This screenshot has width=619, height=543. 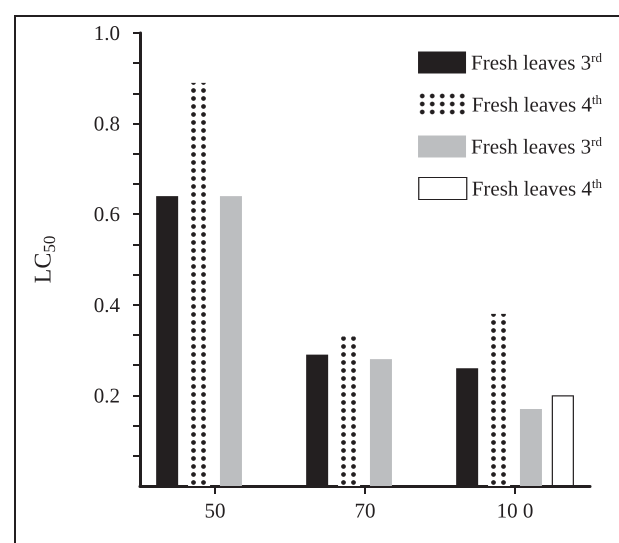 What do you see at coordinates (107, 304) in the screenshot?
I see `y-tick-label: 0.4` at bounding box center [107, 304].